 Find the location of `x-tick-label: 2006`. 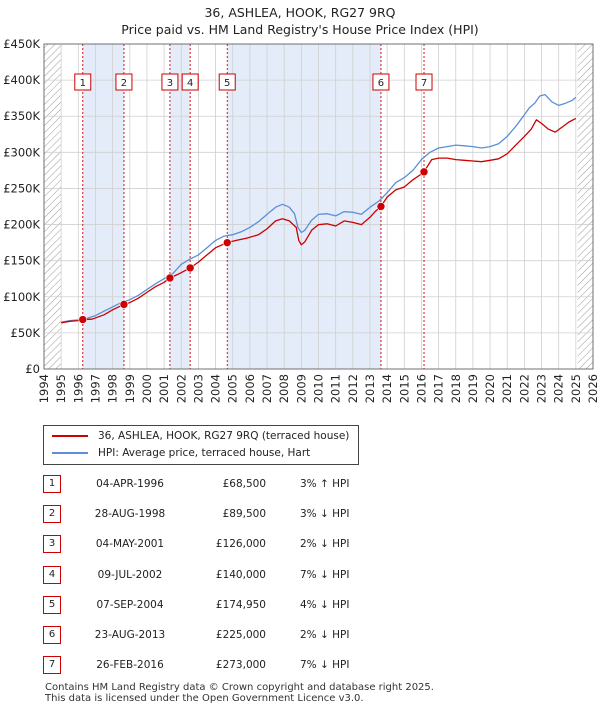

x-tick-label: 2006 is located at coordinates (250, 388).